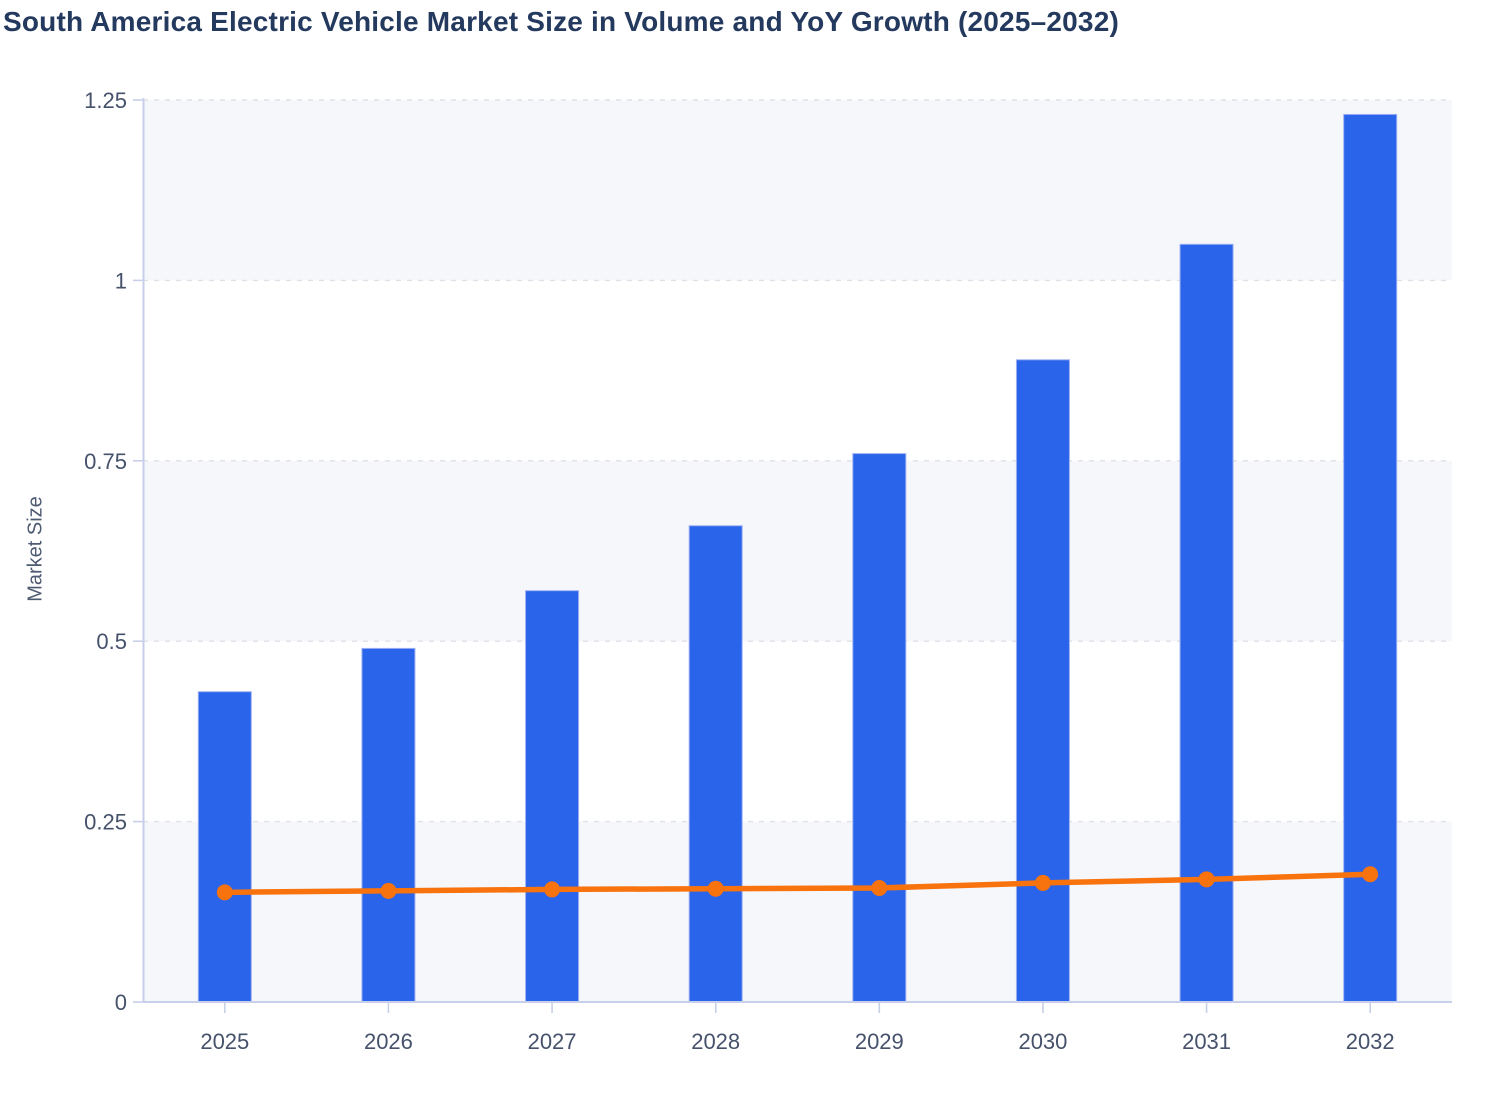 The height and width of the screenshot is (1120, 1508). I want to click on x-tick-label-2032: 2032, so click(1370, 1041).